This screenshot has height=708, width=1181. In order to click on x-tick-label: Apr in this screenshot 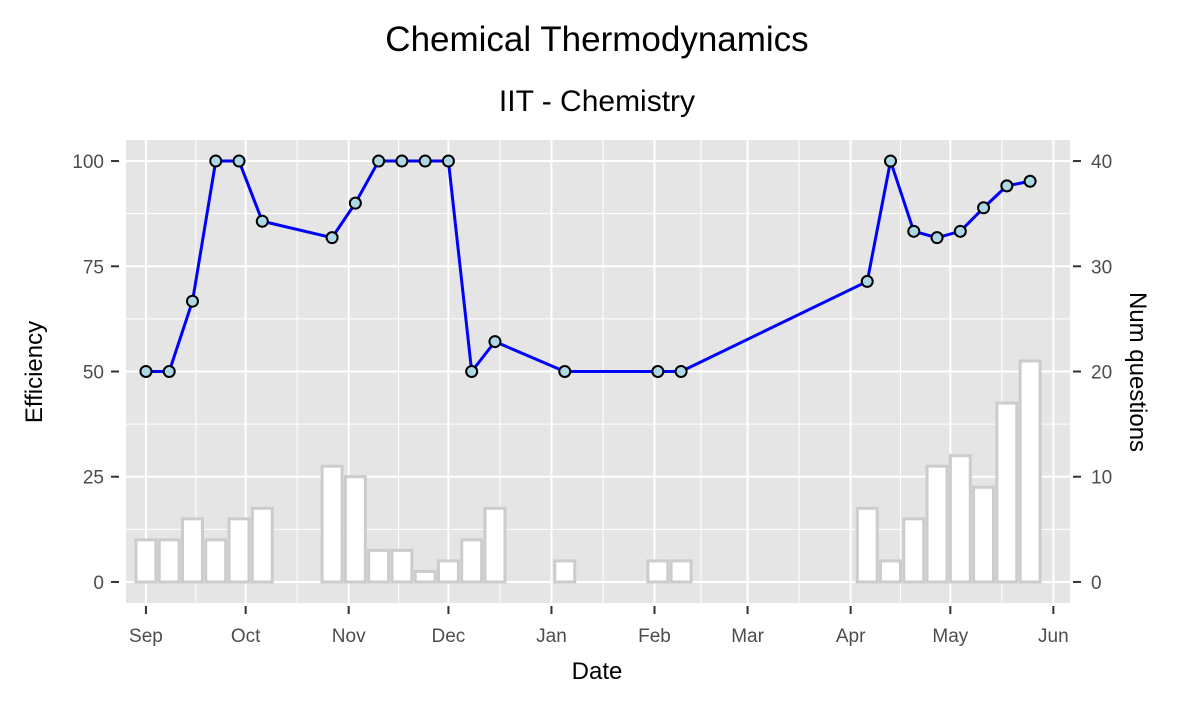, I will do `click(851, 636)`.